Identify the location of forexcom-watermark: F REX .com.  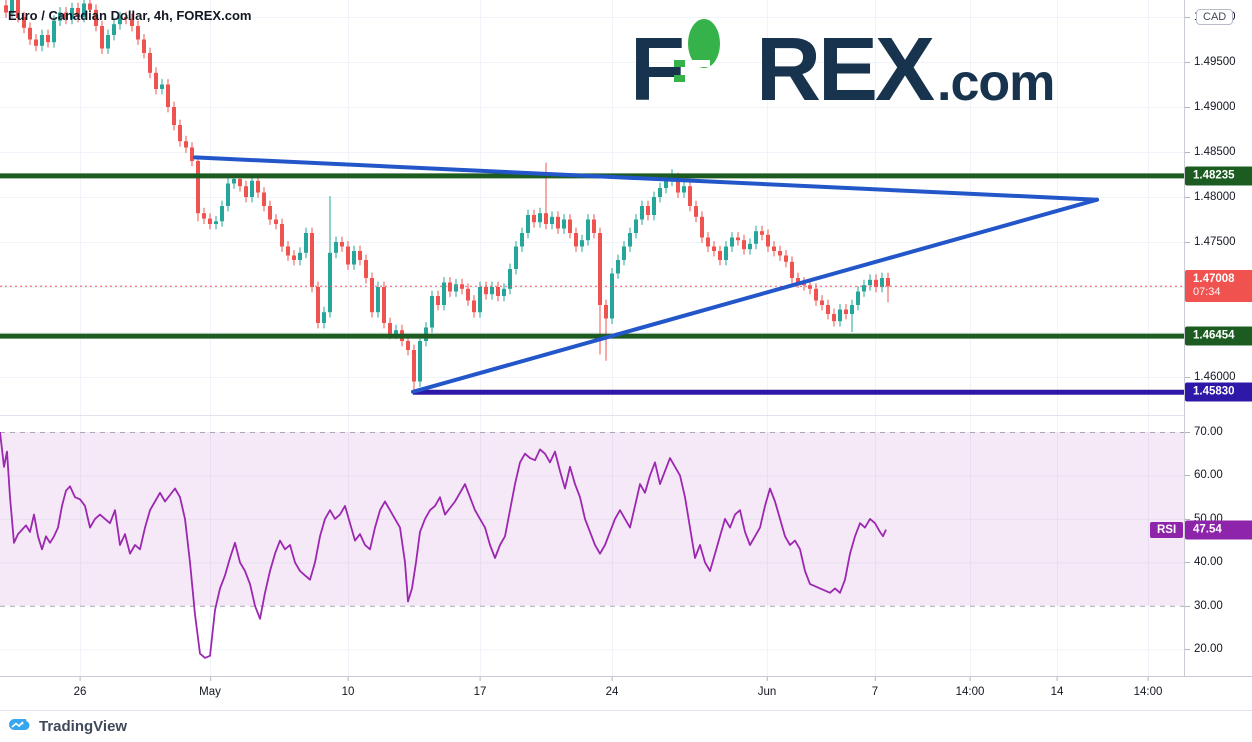
(842, 69).